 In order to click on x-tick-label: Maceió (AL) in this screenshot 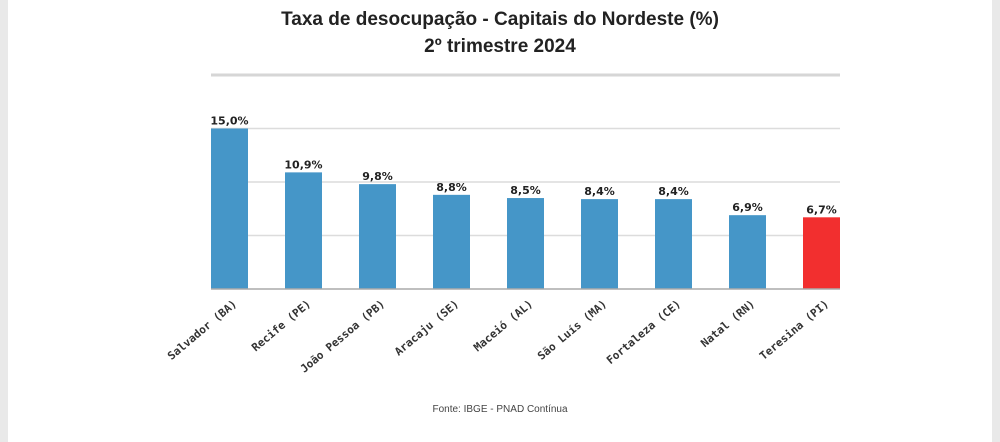, I will do `click(503, 325)`.